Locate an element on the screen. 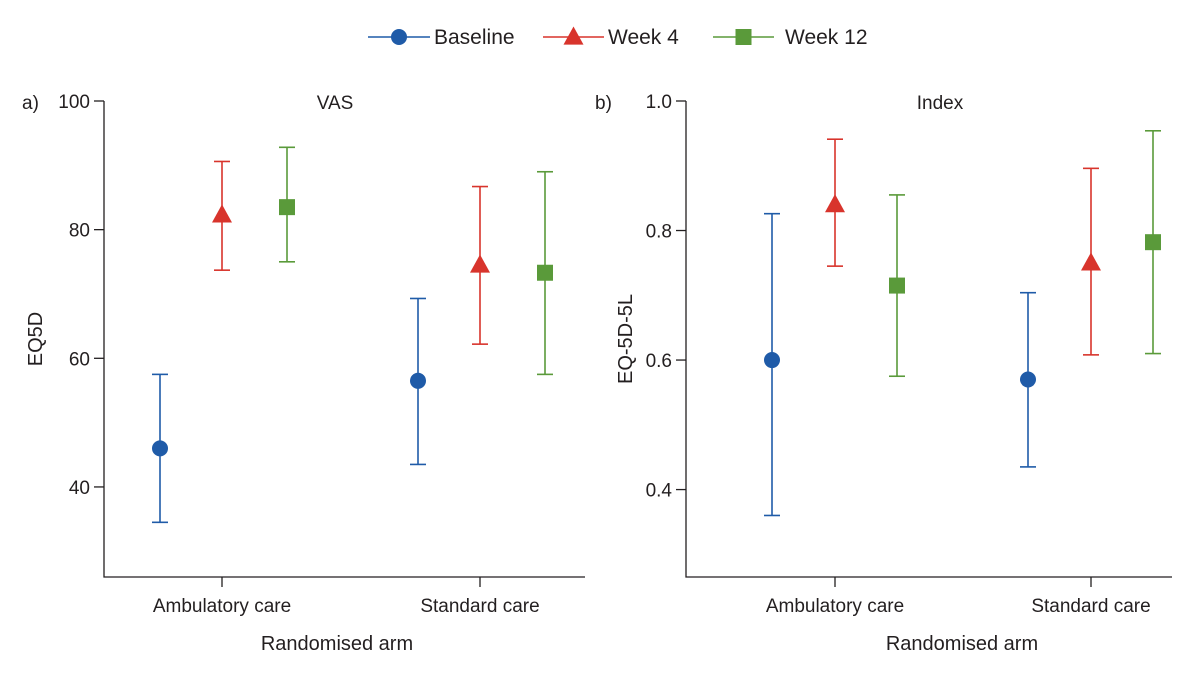  legend-item: Baseline is located at coordinates (441, 37).